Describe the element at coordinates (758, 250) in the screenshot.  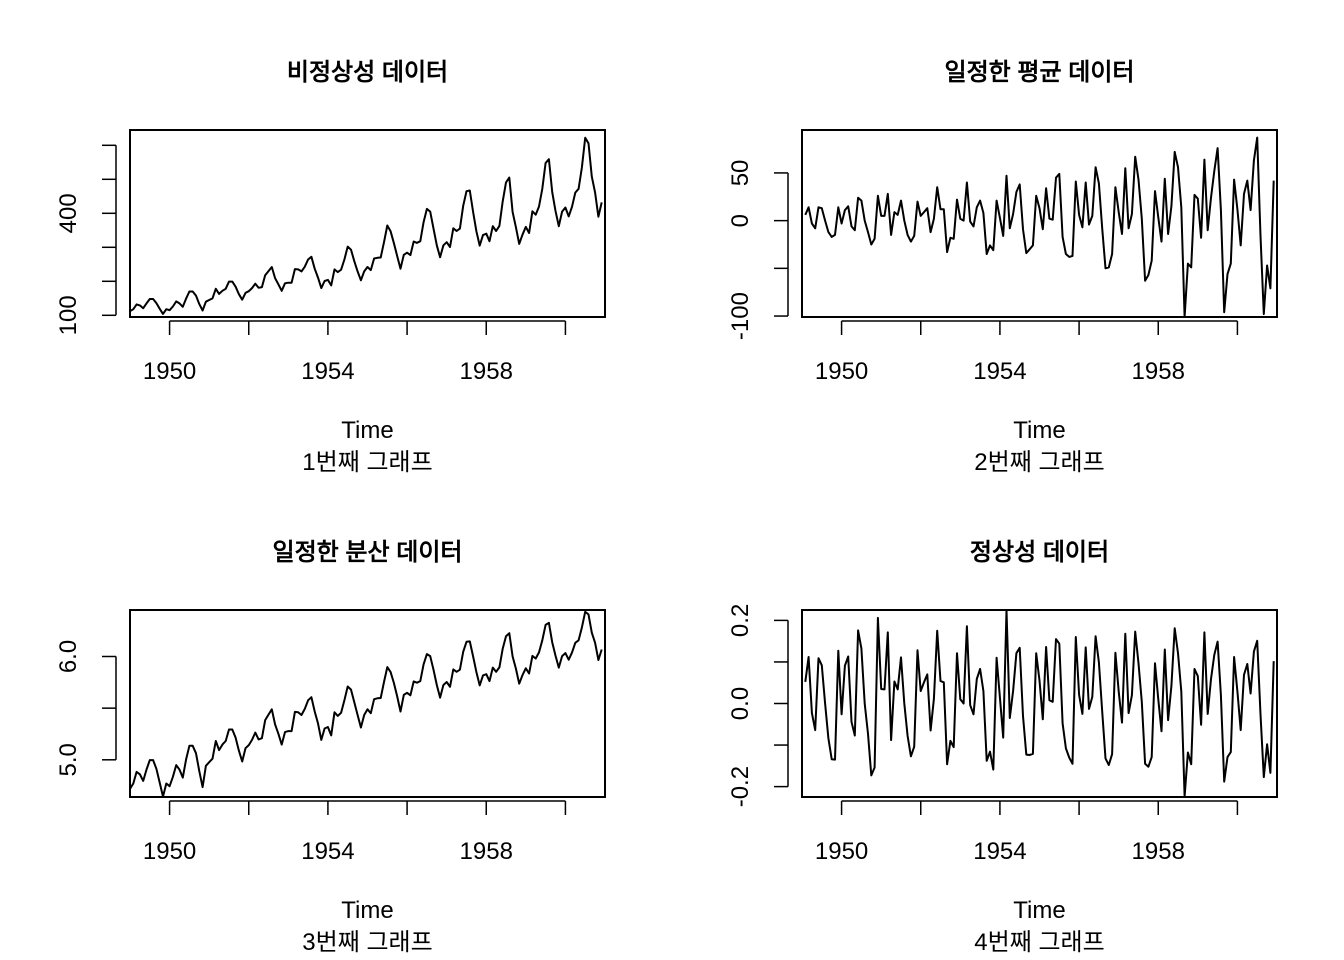
I see `y-axis: -100 0 50` at that location.